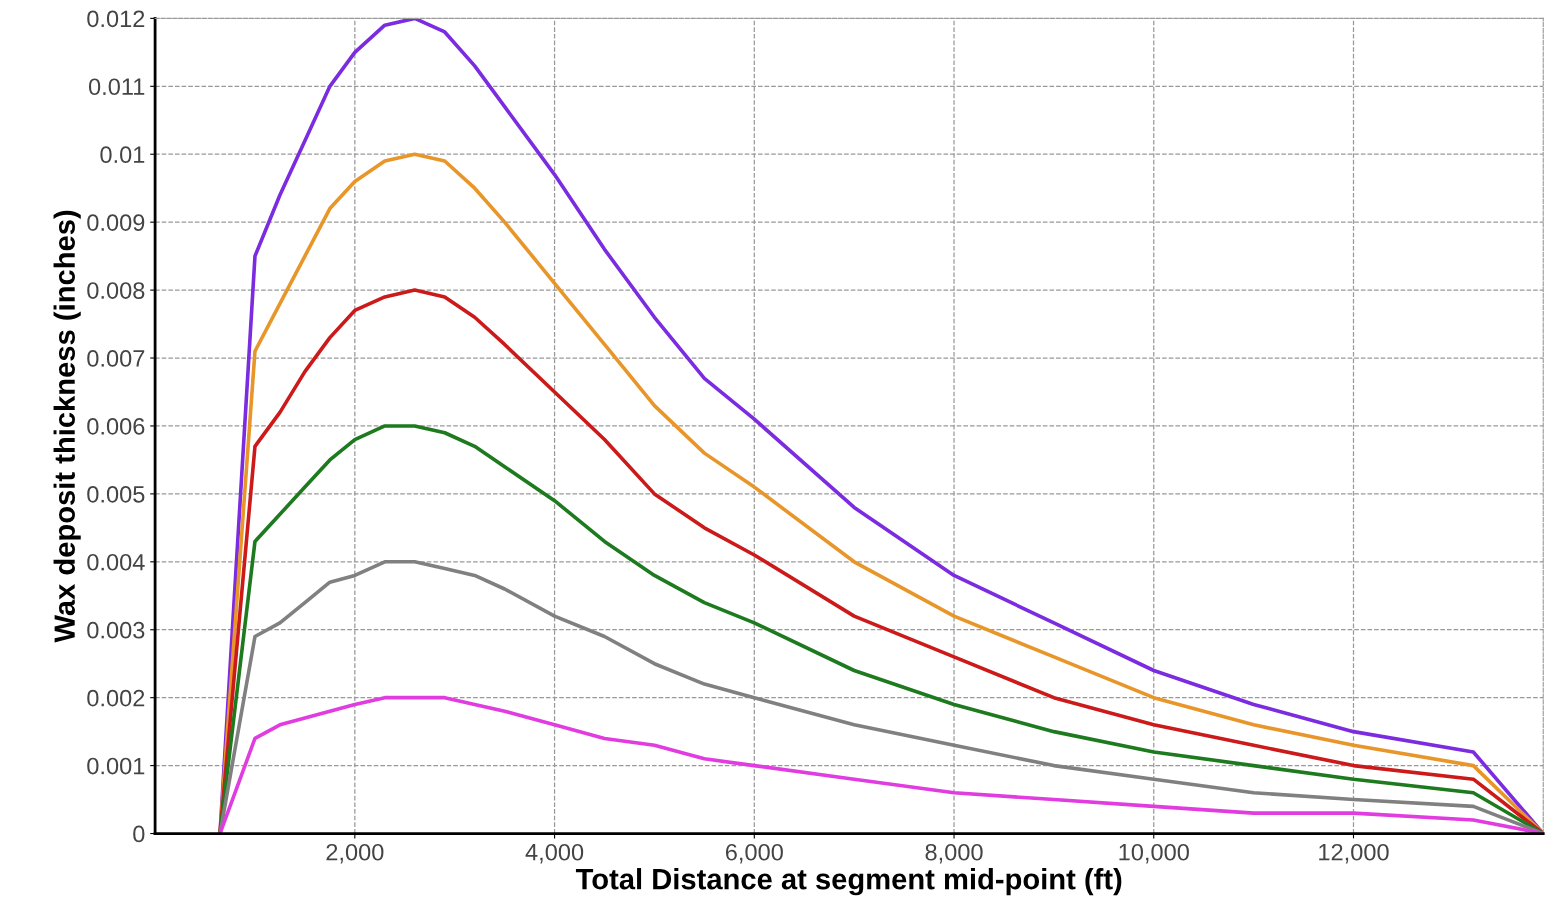 This screenshot has width=1551, height=919. I want to click on y-tick-label: 0.006, so click(116, 426).